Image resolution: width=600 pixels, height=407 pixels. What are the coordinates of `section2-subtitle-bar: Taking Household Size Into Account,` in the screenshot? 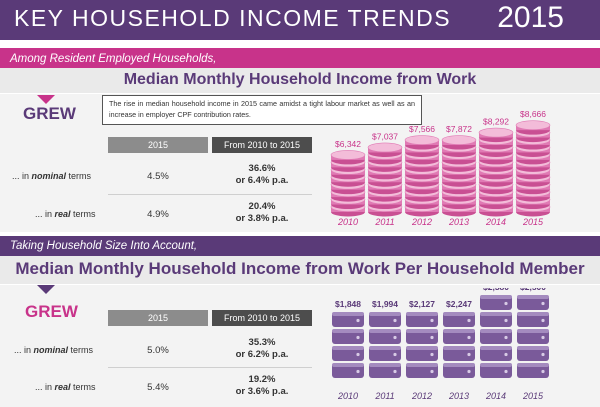 It's located at (300, 246).